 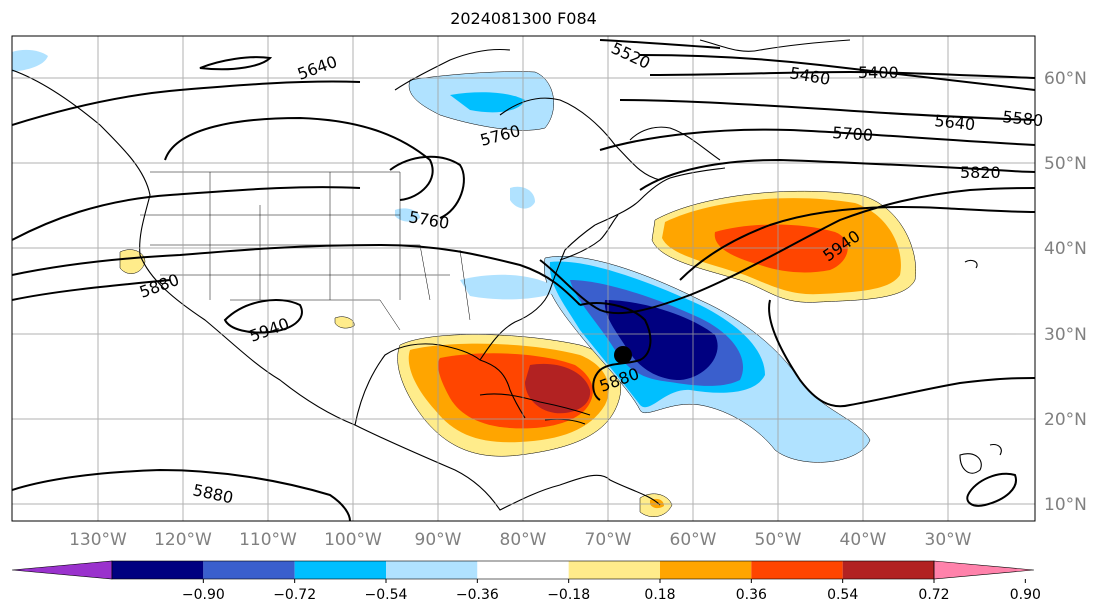 I want to click on latitude-labels: 60°N 50°N 40°N 30°N 20°N 10°N, so click(x=1065, y=292).